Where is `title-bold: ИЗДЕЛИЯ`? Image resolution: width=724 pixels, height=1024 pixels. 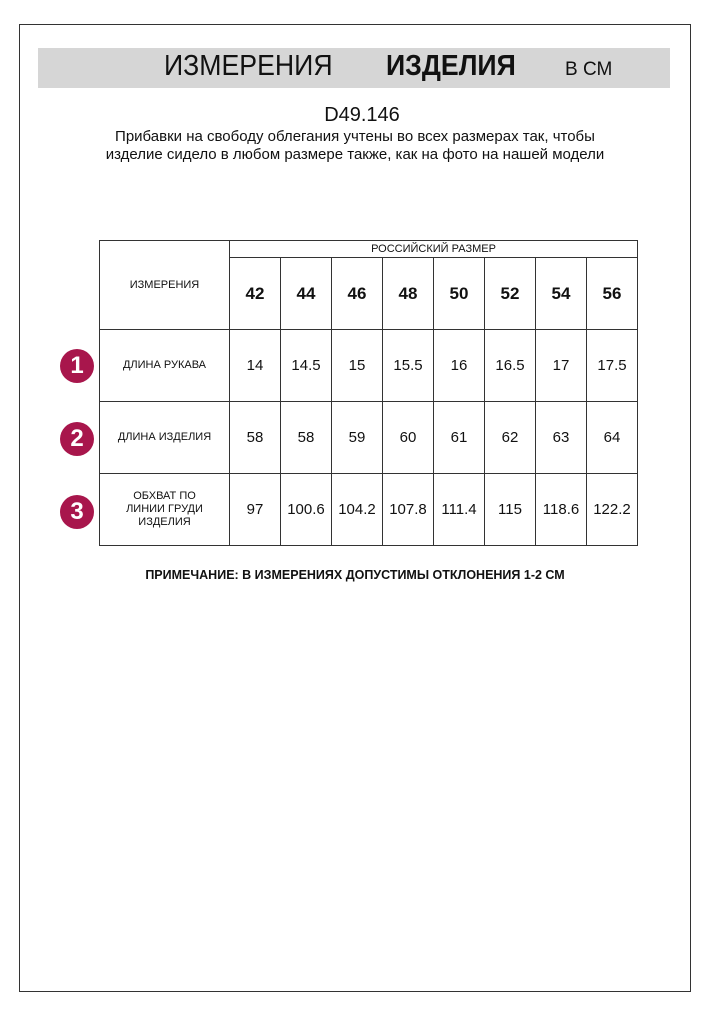 title-bold: ИЗДЕЛИЯ is located at coordinates (451, 66).